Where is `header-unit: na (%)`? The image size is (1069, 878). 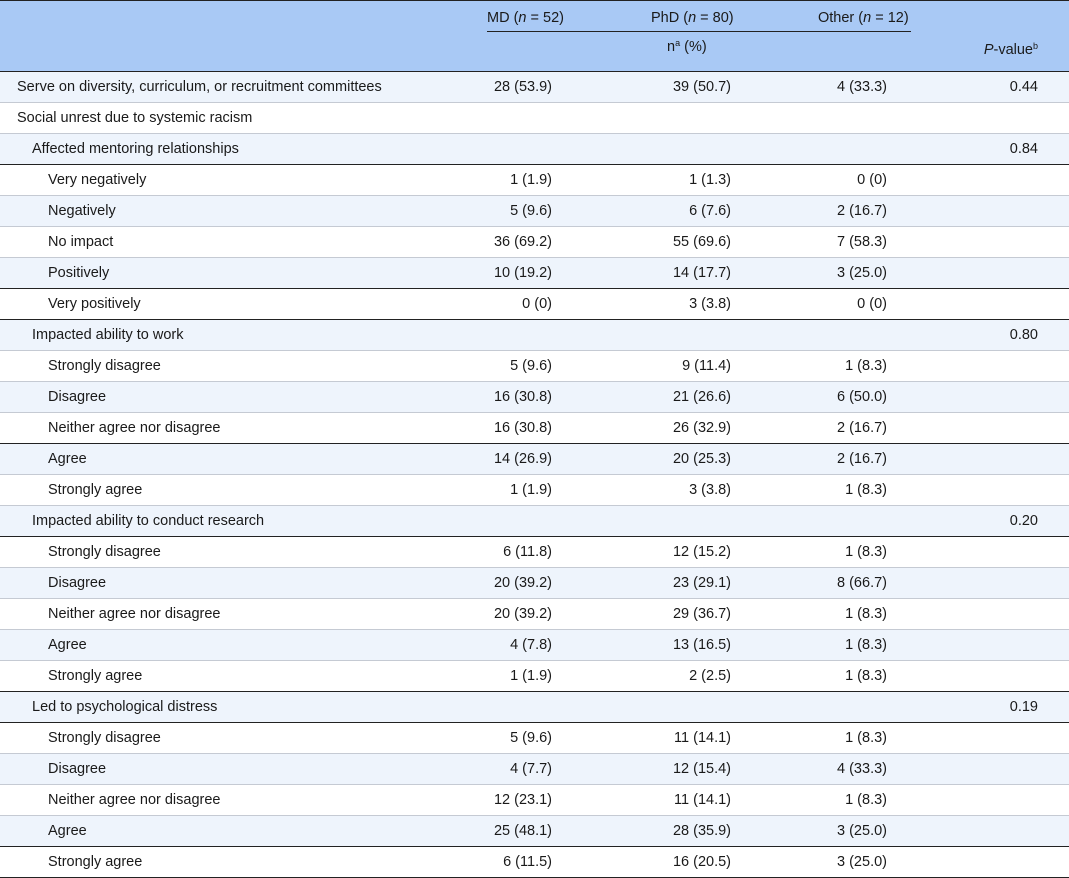 header-unit: na (%) is located at coordinates (687, 47).